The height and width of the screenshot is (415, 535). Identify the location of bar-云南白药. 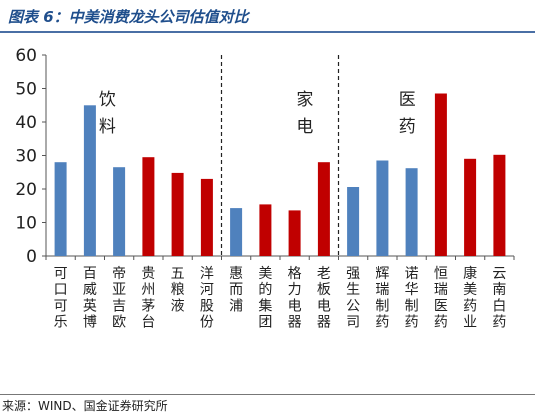
(499, 205).